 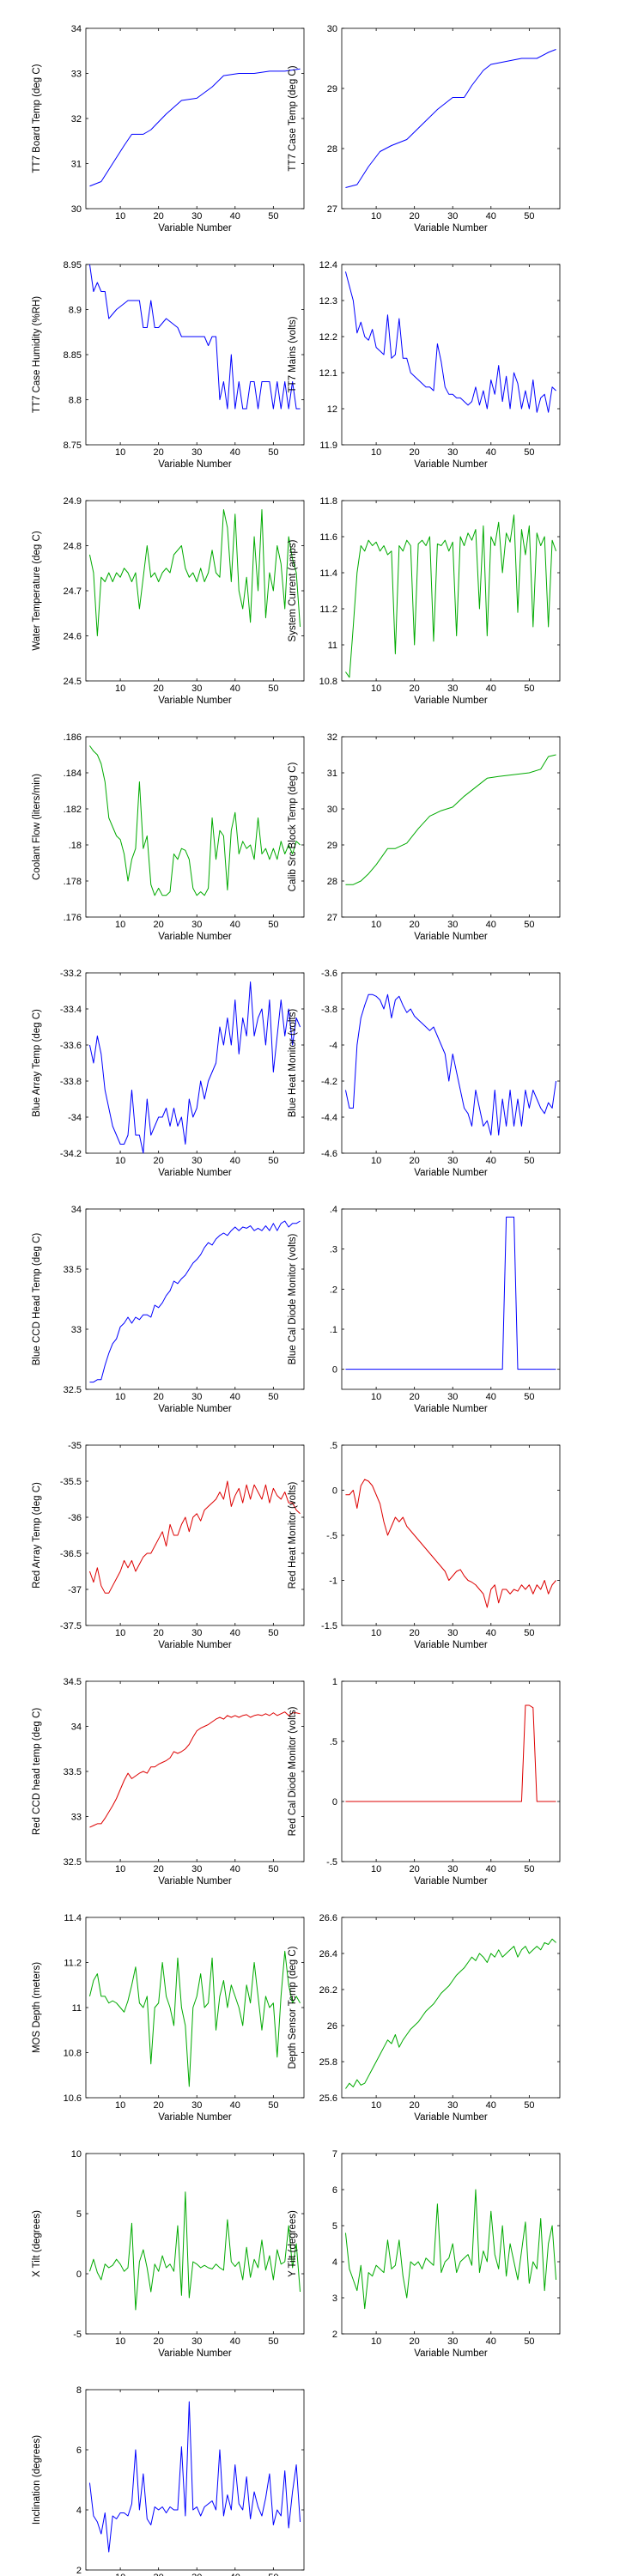 What do you see at coordinates (329, 974) in the screenshot?
I see `y-tick-label: -3.6` at bounding box center [329, 974].